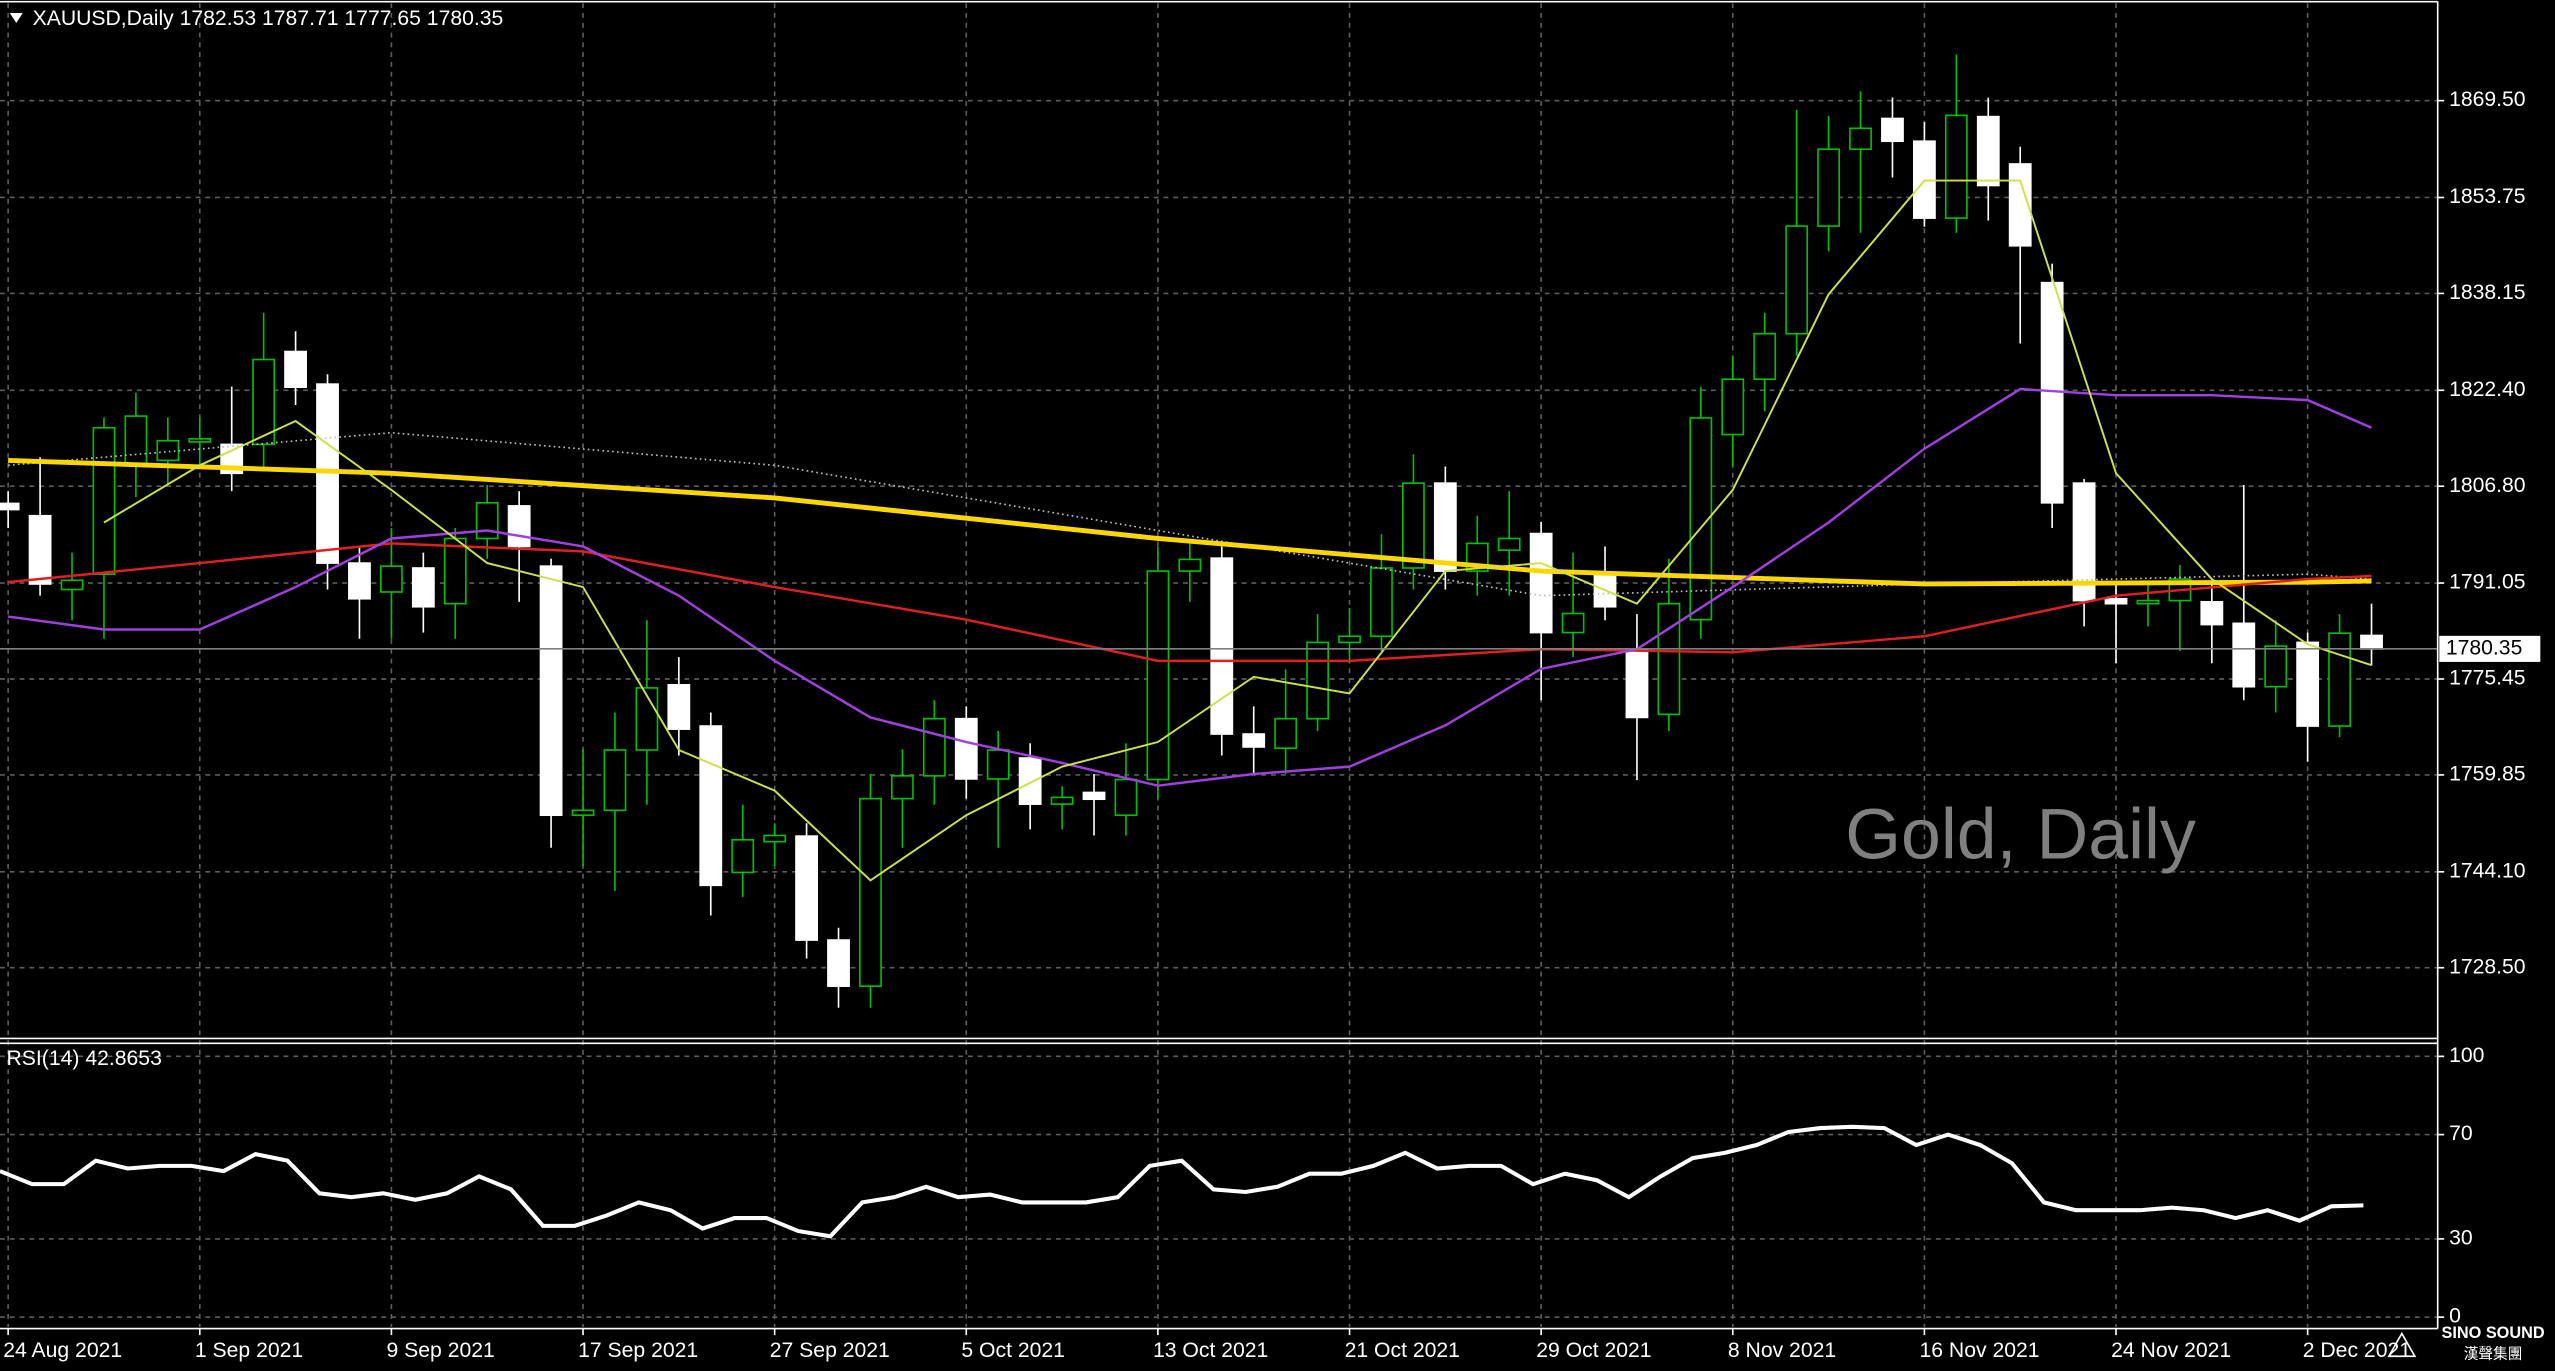 The image size is (2555, 1371). I want to click on last-price-box, so click(2490, 648).